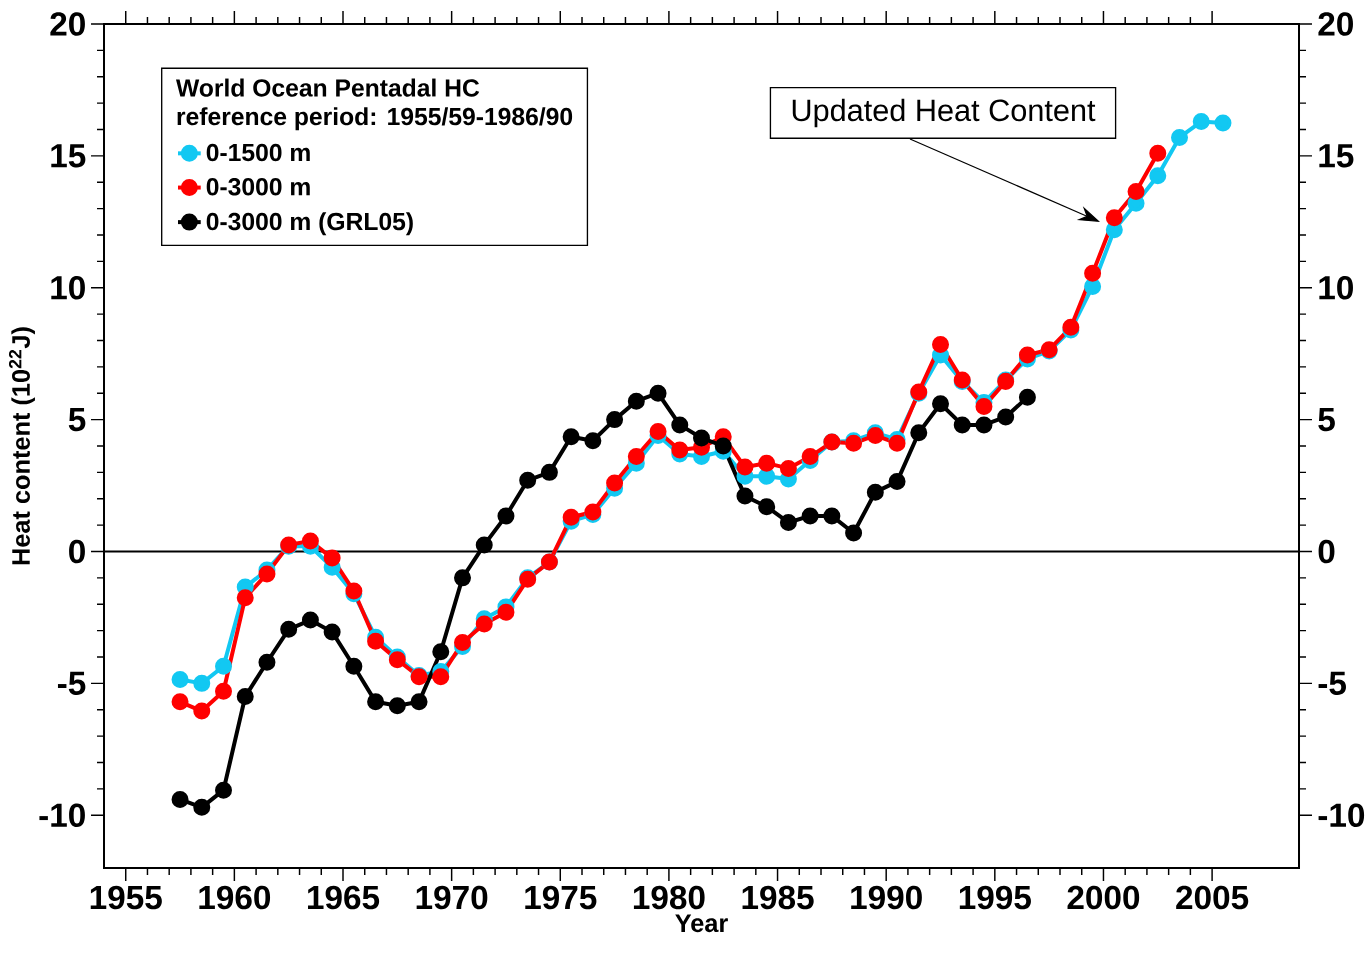  What do you see at coordinates (452, 897) in the screenshot?
I see `x-tick-label: 1970` at bounding box center [452, 897].